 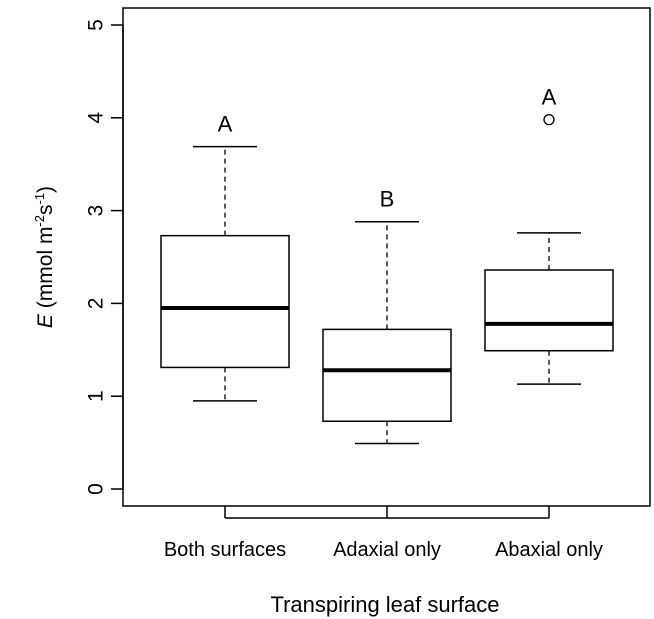 What do you see at coordinates (96, 25) in the screenshot?
I see `y-tick-label: 5` at bounding box center [96, 25].